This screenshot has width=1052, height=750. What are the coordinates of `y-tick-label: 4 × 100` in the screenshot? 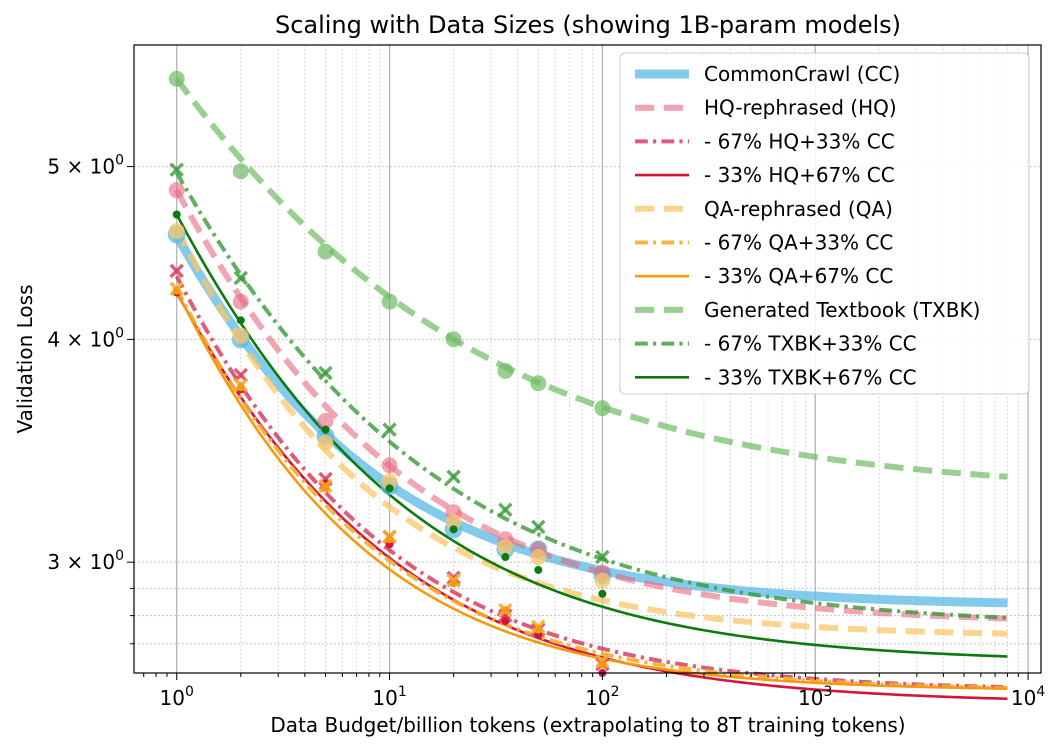 It's located at (85, 338).